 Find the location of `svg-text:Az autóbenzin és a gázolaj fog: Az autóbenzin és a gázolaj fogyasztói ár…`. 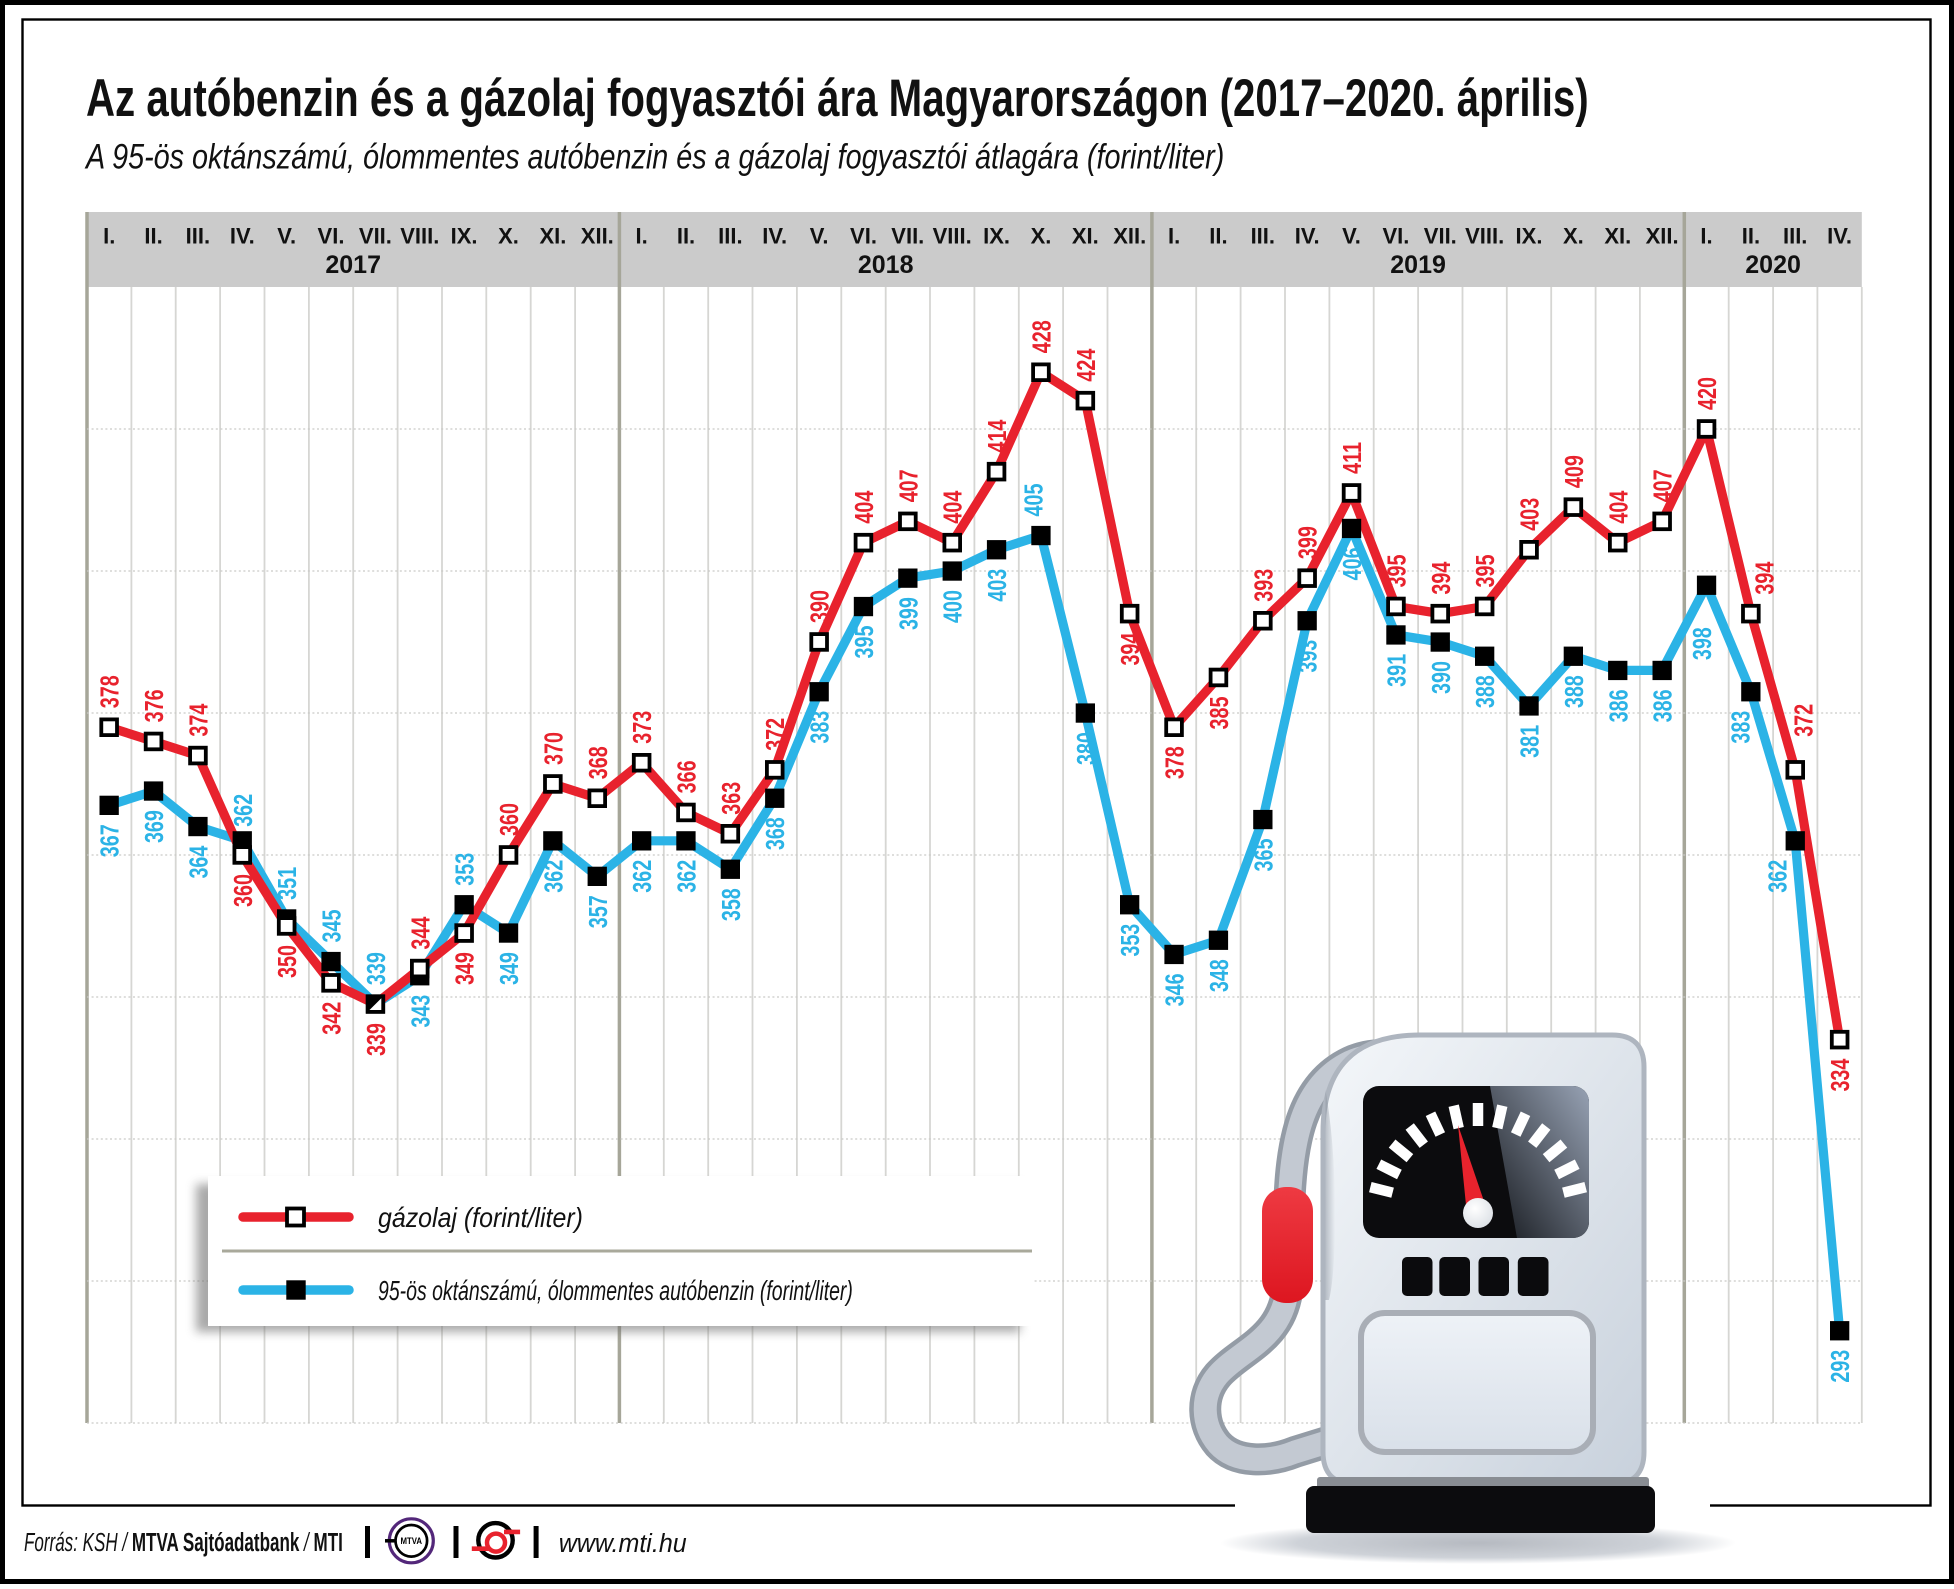

svg-text:Az autóbenzin és a gázolaj fog: Az autóbenzin és a gázolaj fogyasztói ár… is located at coordinates (837, 98).